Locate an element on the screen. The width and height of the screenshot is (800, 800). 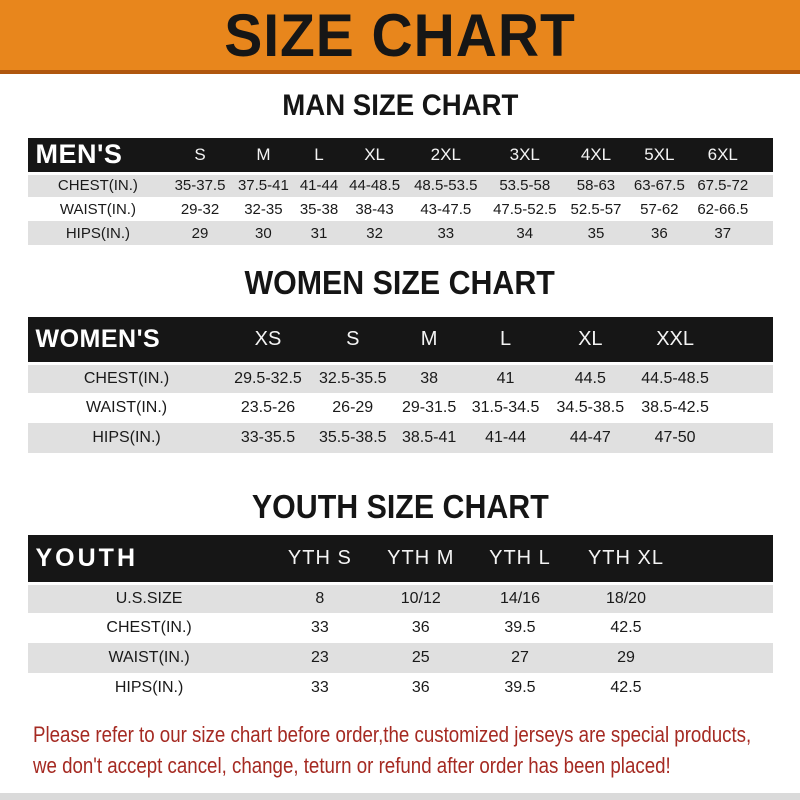
size-column-header: YTH M is located at coordinates (421, 560).